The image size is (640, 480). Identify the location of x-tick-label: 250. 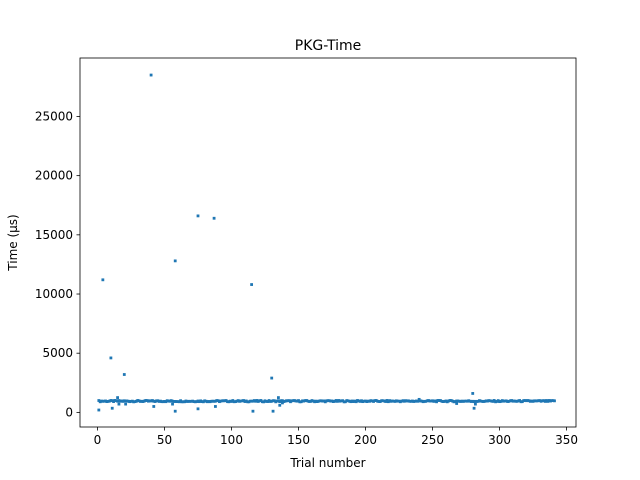
(432, 440).